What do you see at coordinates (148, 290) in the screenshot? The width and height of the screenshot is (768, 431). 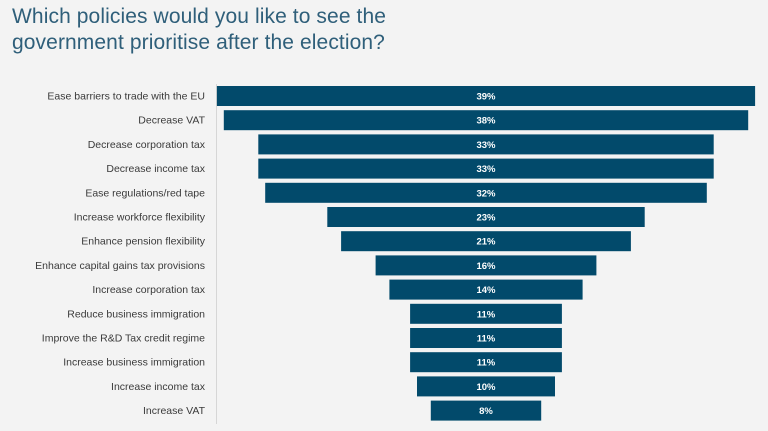 I see `category-label: Increase corporation tax` at bounding box center [148, 290].